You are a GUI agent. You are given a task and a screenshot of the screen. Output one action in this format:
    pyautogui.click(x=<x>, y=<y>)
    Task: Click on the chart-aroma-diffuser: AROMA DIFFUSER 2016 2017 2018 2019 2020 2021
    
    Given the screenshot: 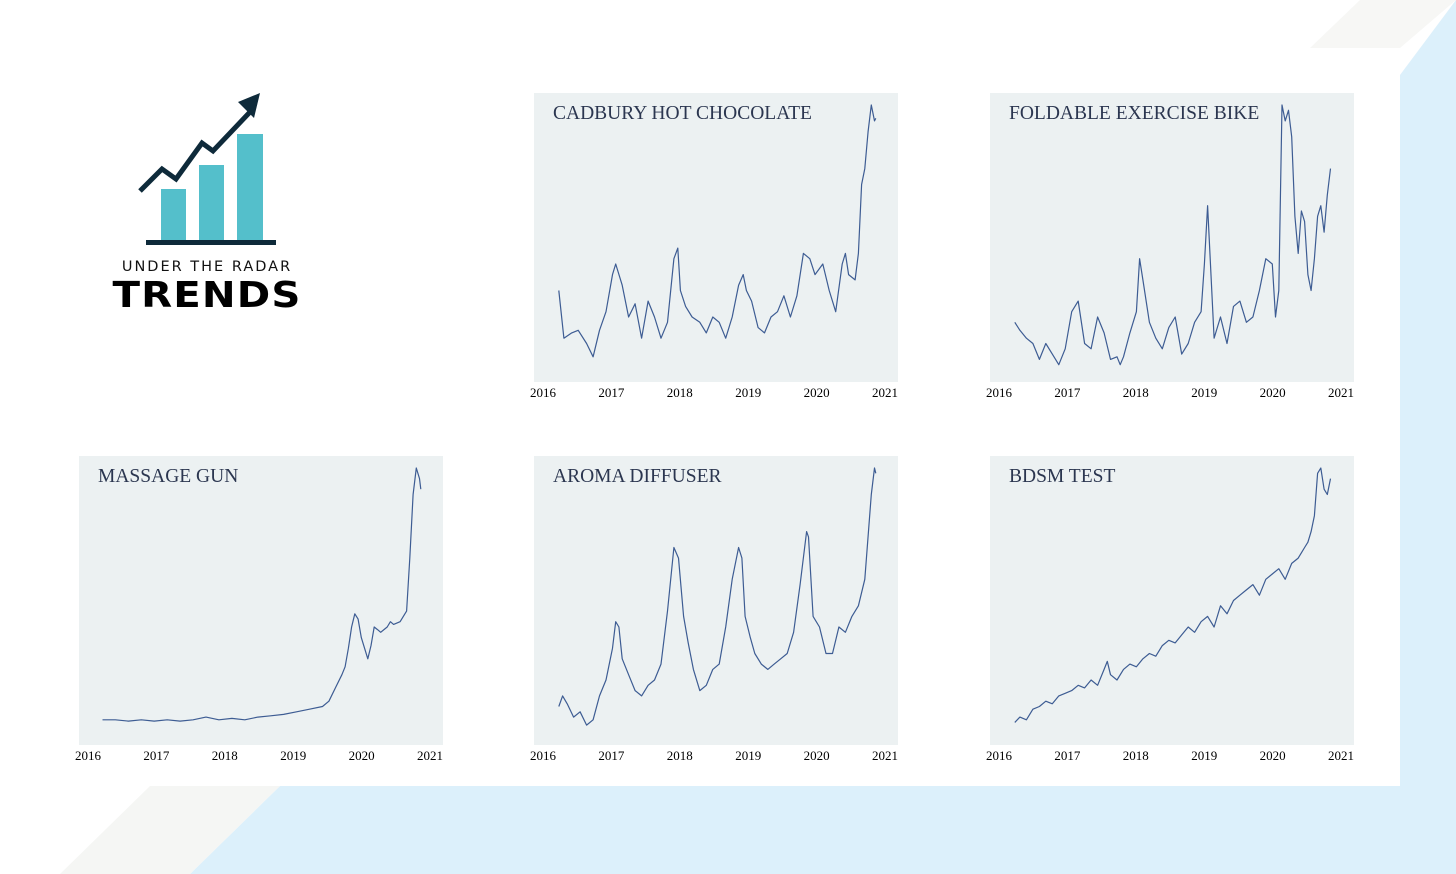 What is the action you would take?
    pyautogui.click(x=719, y=616)
    